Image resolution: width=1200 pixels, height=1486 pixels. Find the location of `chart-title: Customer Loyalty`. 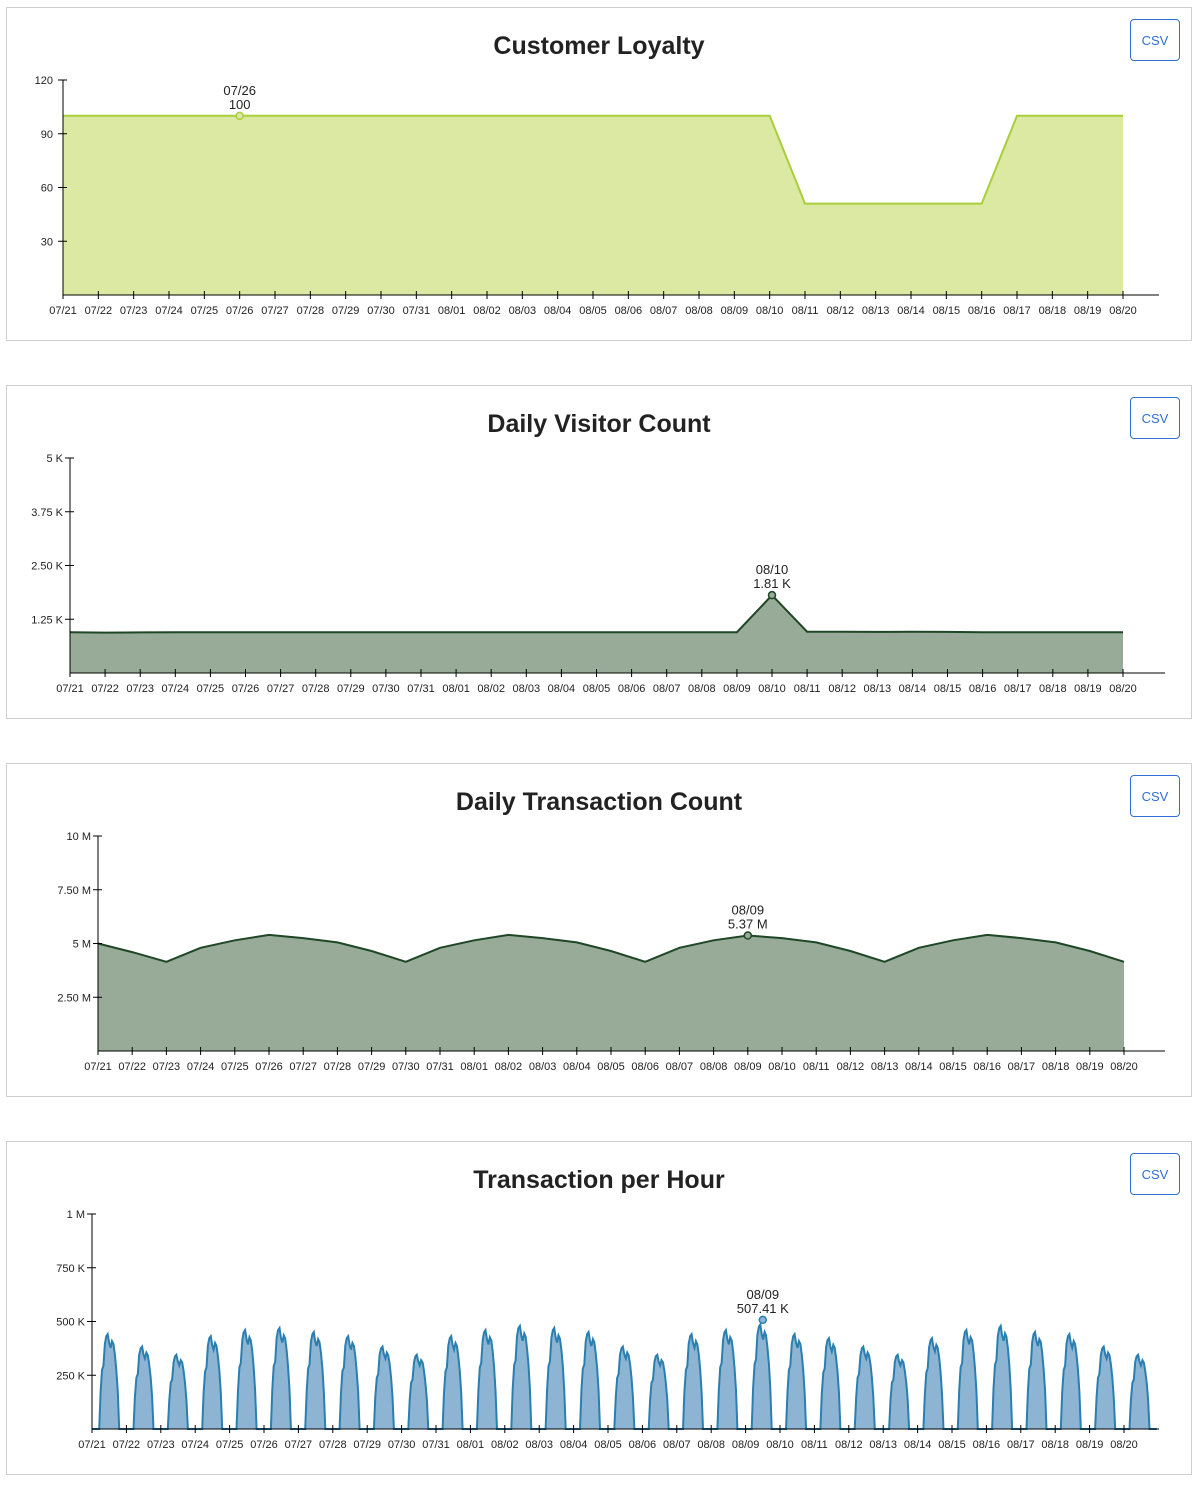

chart-title: Customer Loyalty is located at coordinates (599, 46).